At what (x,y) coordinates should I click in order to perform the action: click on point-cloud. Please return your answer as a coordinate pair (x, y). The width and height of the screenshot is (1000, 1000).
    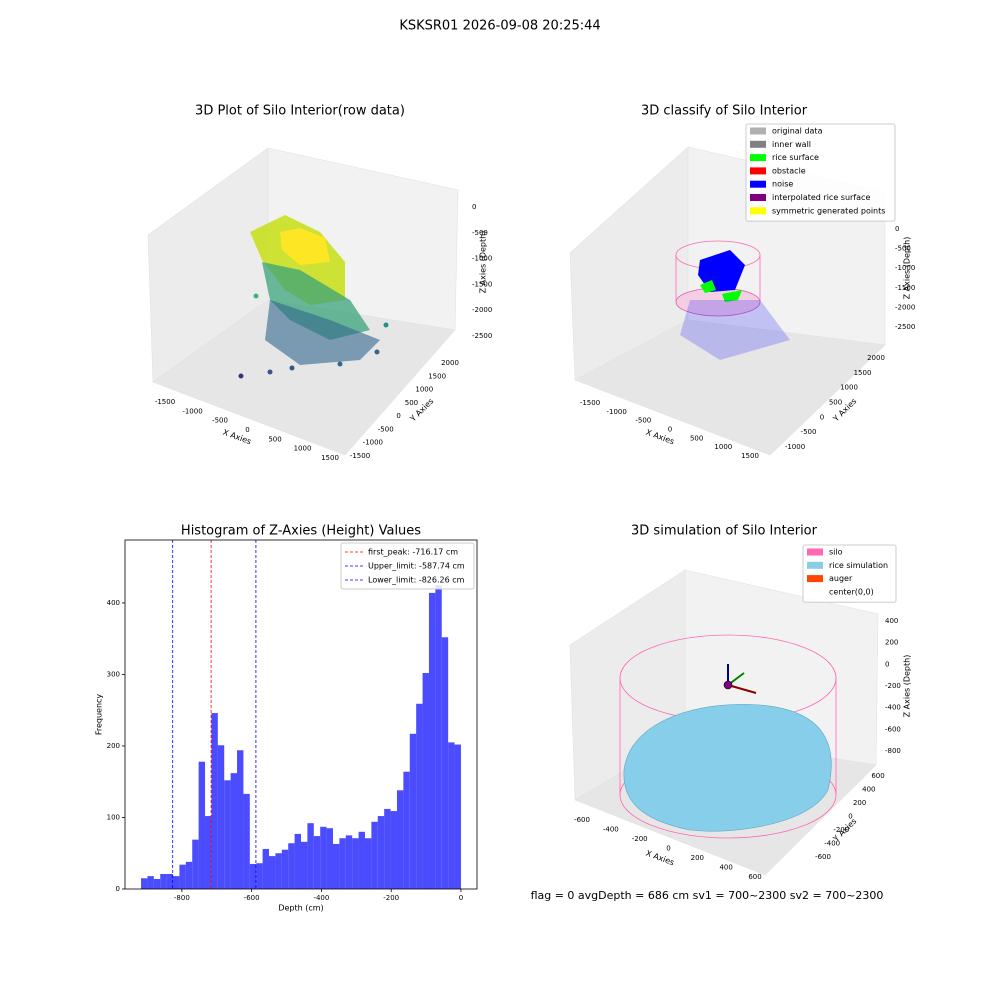
    Looking at the image, I should click on (313, 297).